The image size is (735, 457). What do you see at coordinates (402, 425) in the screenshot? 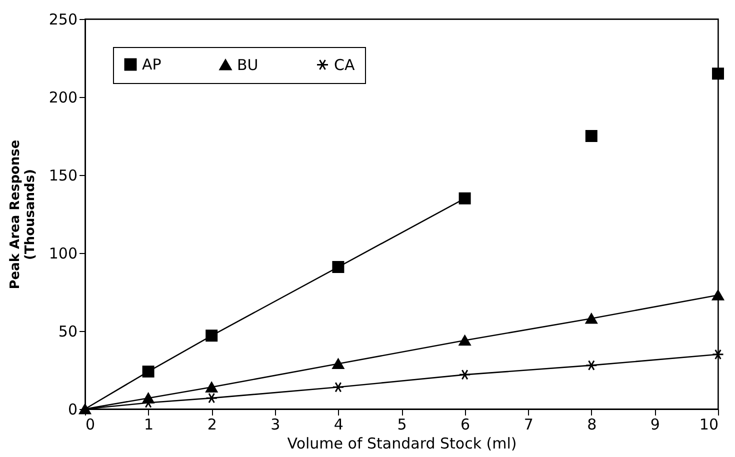
I see `x-tick-label: 5` at bounding box center [402, 425].